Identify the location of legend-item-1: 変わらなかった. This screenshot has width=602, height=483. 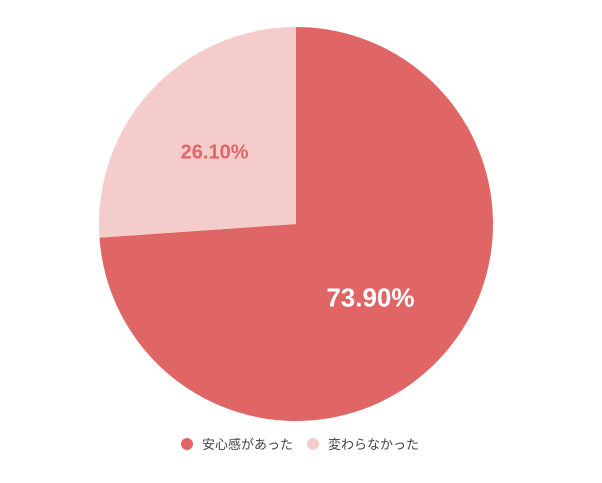
(363, 443).